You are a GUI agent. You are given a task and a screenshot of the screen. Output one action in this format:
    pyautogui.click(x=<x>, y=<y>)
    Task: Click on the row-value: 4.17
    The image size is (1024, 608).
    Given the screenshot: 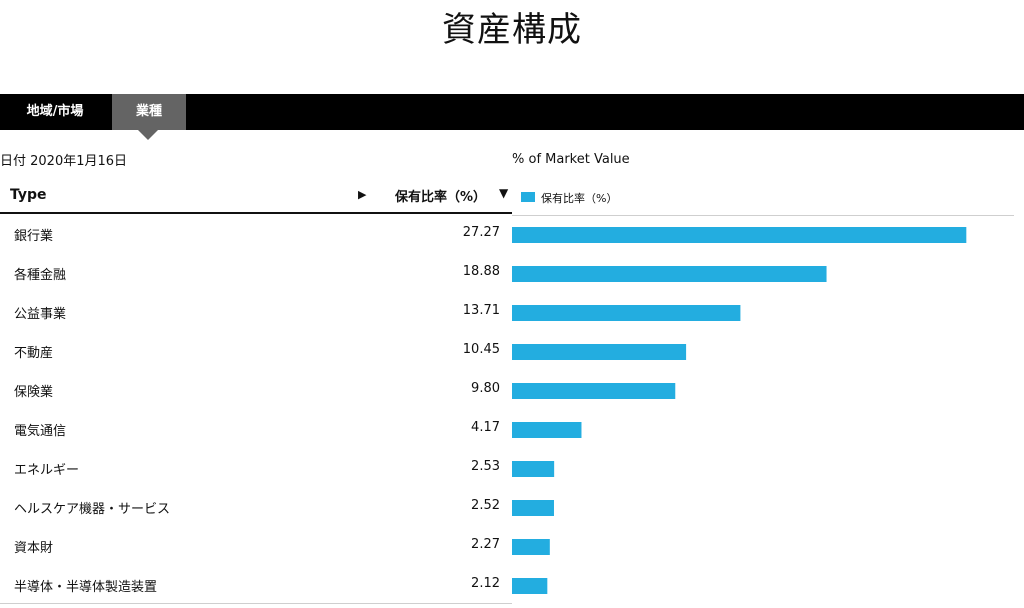 What is the action you would take?
    pyautogui.click(x=485, y=427)
    